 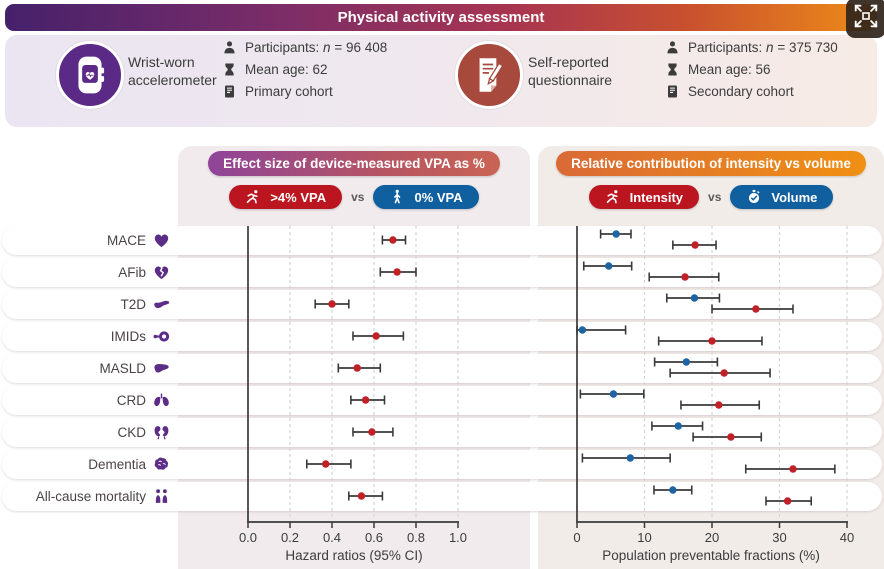 I want to click on stat-mean-age: Mean age: 56, so click(x=751, y=69).